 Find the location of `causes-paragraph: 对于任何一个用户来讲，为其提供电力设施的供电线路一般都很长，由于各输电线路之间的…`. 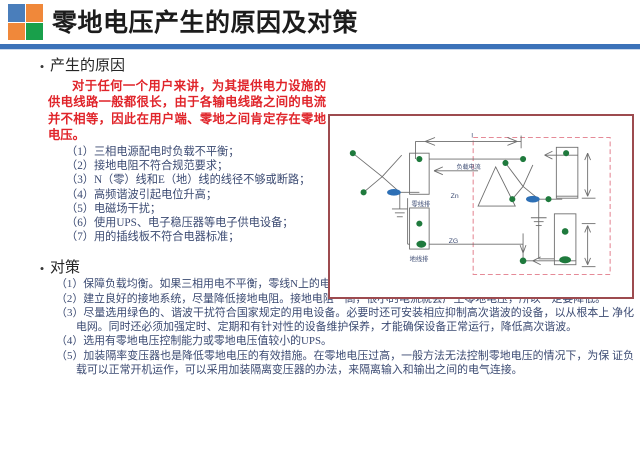

causes-paragraph: 对于任何一个用户来讲，为其提供电力设施的供电线路一般都很长，由于各输电线路之间的… is located at coordinates (187, 111).